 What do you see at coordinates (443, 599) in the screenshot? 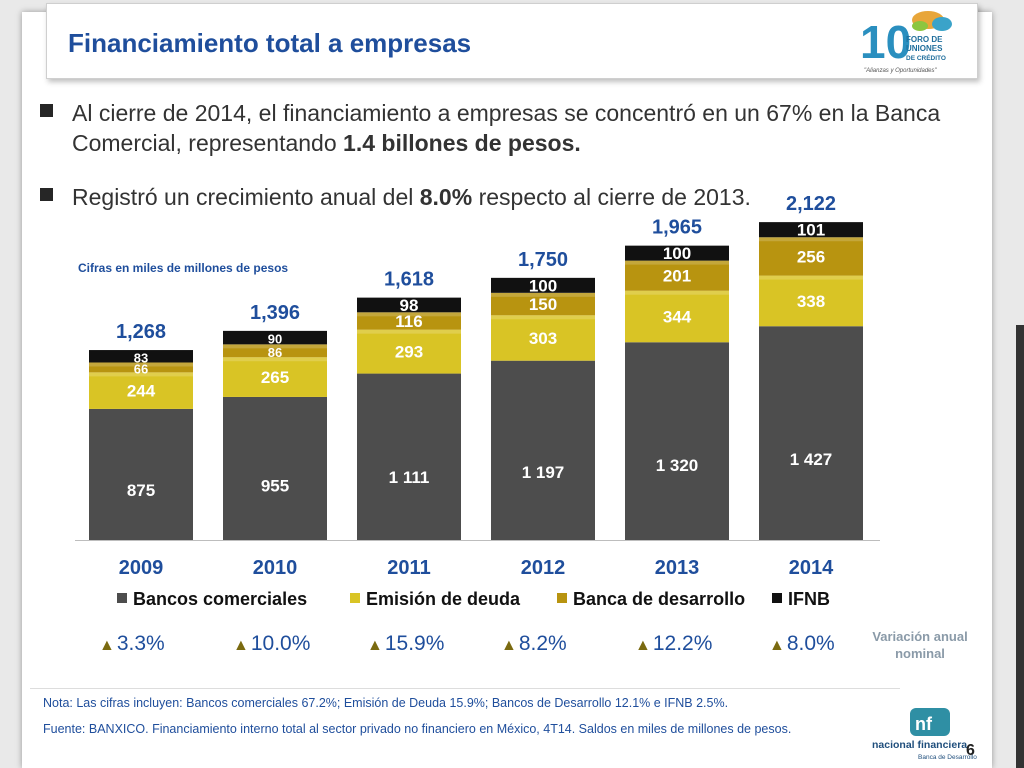
I see `legend-label: Emisión de deuda` at bounding box center [443, 599].